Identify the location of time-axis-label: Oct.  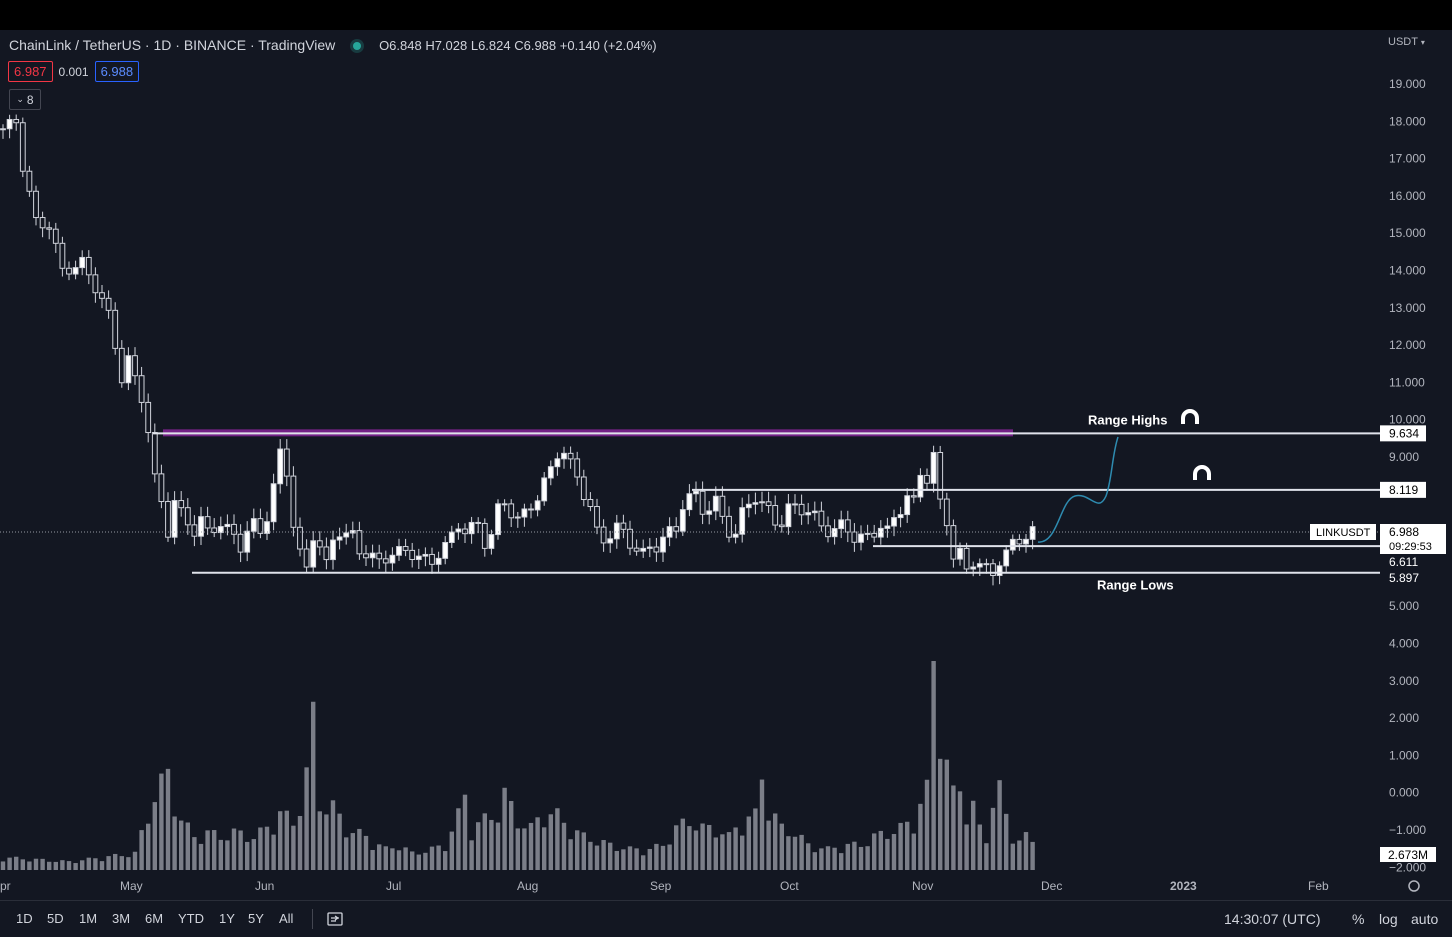
(789, 886).